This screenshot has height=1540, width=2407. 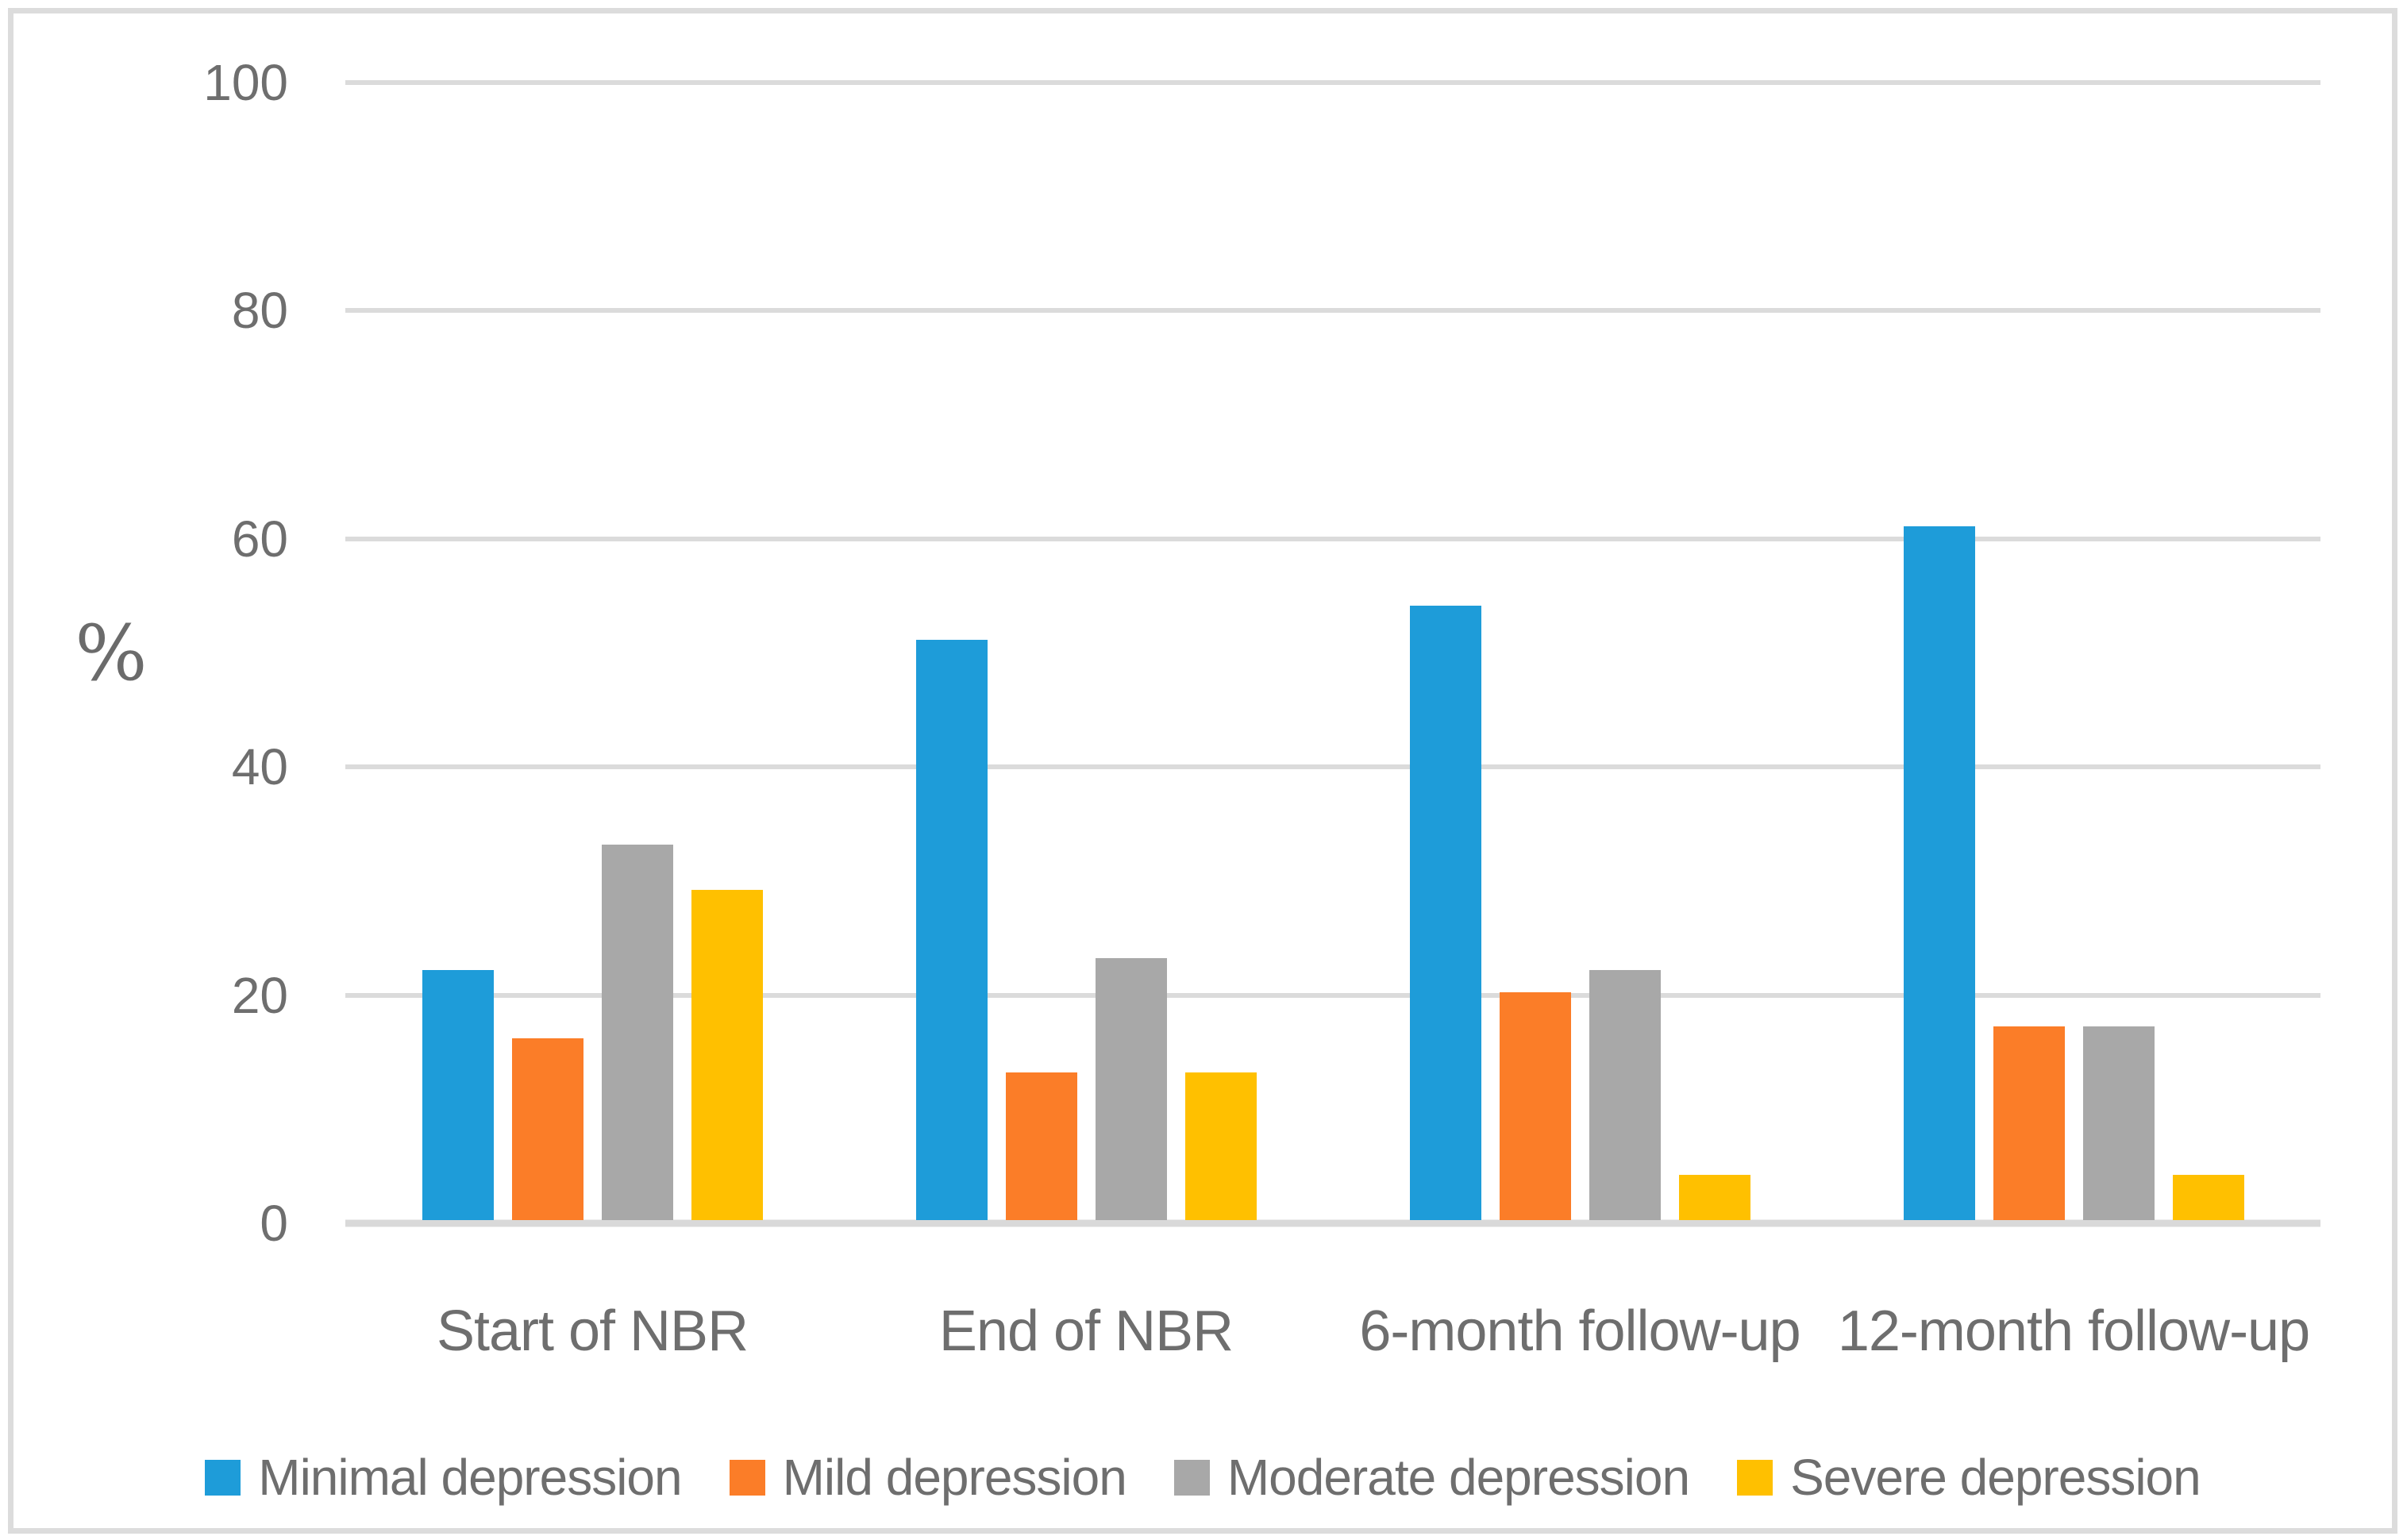 I want to click on x-category-label-end-of-nbr: End of NBR, so click(x=1086, y=1331).